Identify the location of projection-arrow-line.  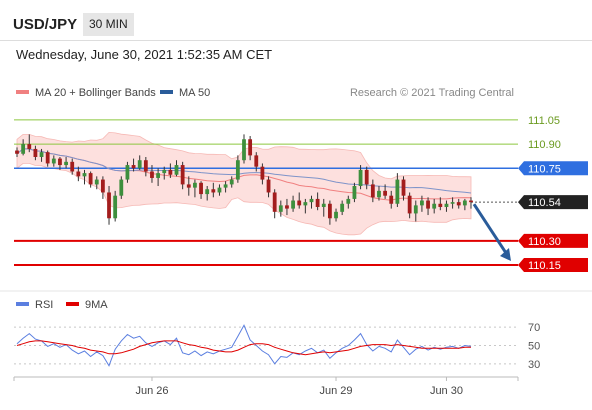
(491, 230).